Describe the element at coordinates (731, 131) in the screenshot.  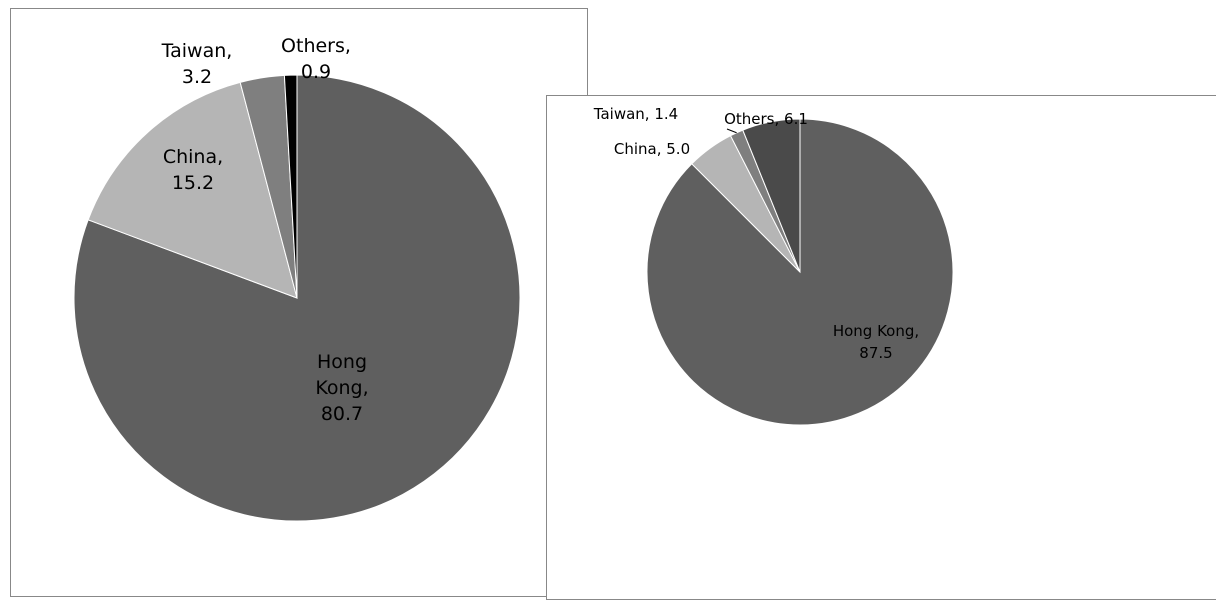
I see `leader-line` at that location.